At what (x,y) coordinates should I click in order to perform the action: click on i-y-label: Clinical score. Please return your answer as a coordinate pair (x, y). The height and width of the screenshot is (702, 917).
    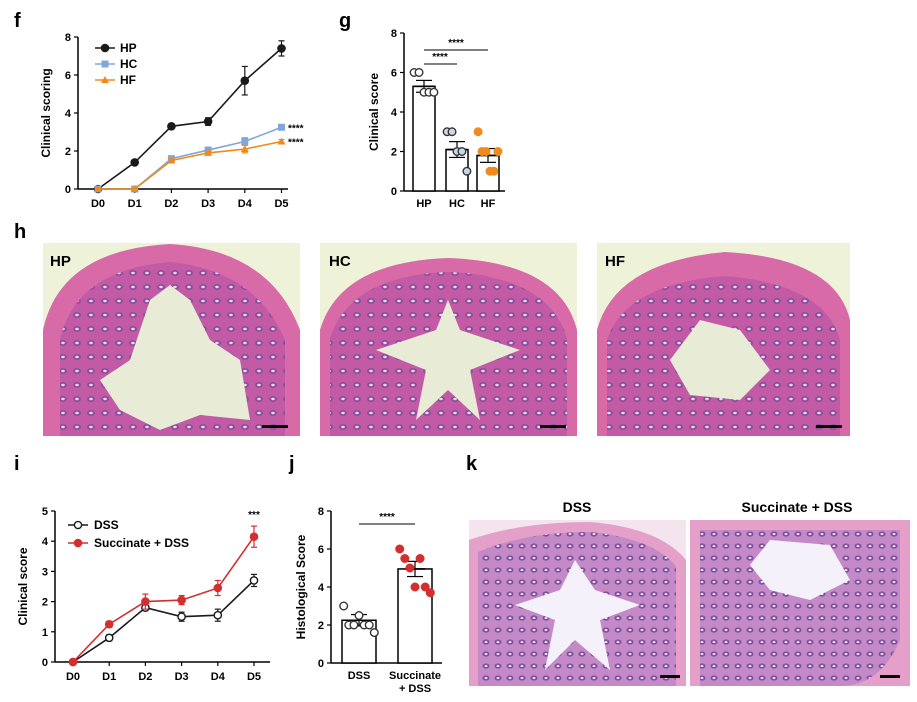
    Looking at the image, I should click on (23, 586).